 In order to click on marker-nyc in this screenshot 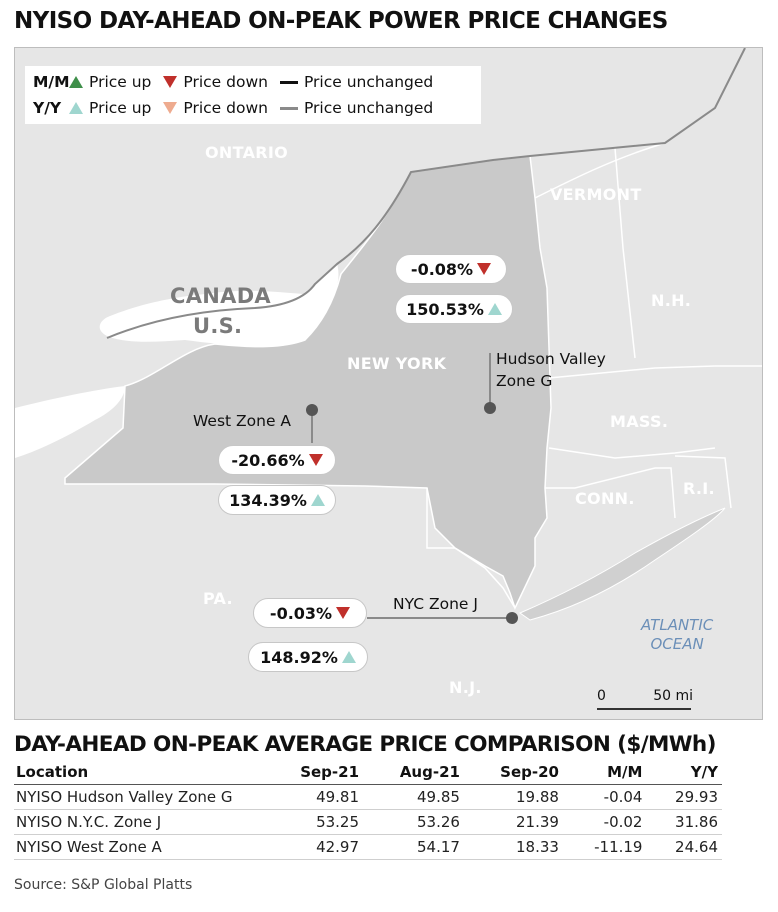, I will do `click(512, 618)`.